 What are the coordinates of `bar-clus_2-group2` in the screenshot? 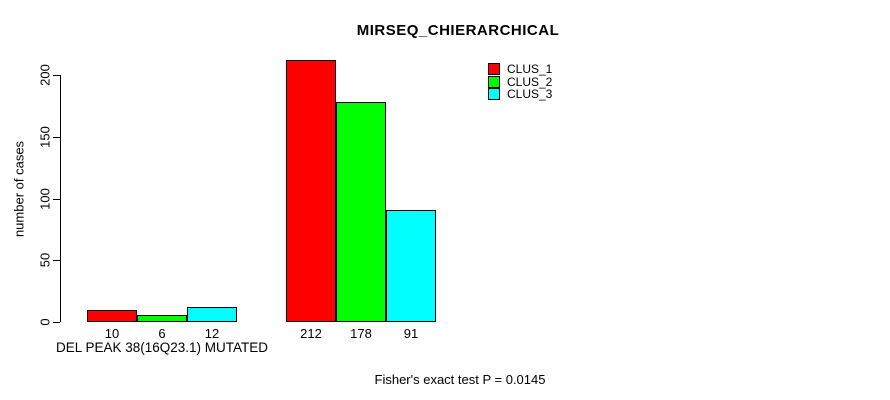 It's located at (361, 212).